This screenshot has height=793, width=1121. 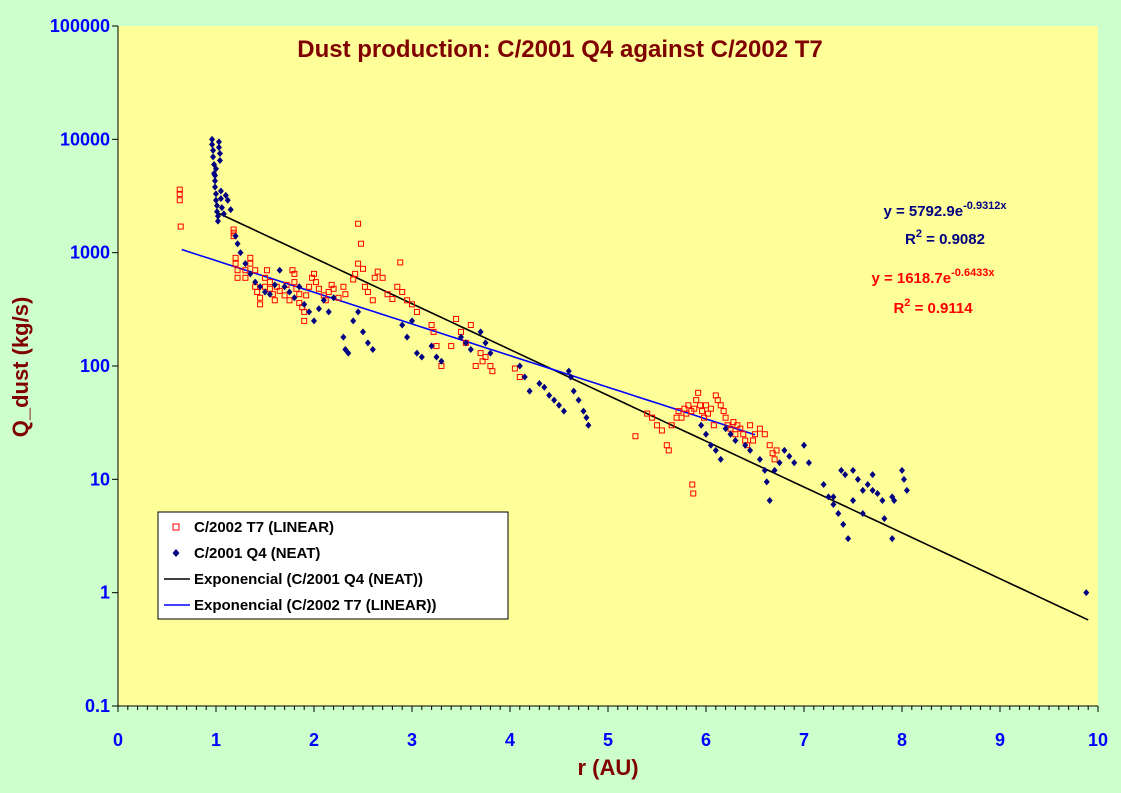 What do you see at coordinates (257, 553) in the screenshot?
I see `legend-label: C/2001 Q4 (NEAT)` at bounding box center [257, 553].